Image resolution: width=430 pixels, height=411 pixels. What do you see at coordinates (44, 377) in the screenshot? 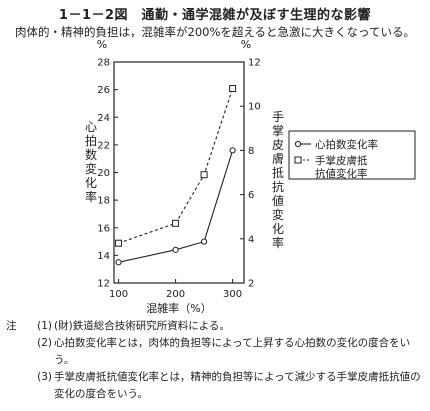
I see `note-number: (3)` at bounding box center [44, 377].